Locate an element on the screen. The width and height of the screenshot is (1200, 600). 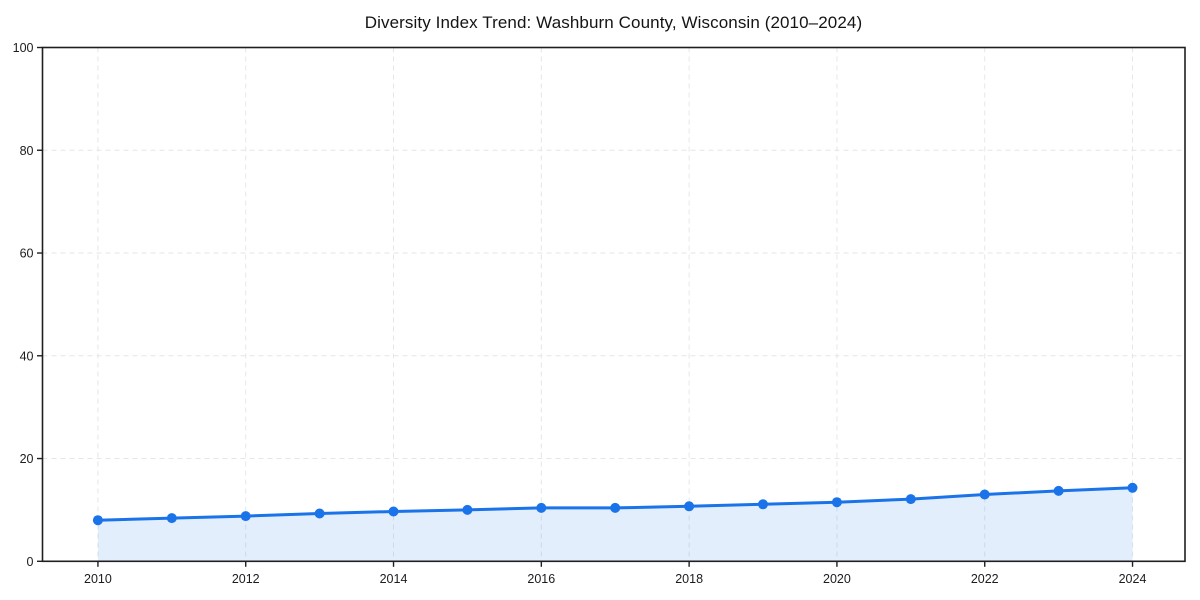
x-tick-label: 2010 is located at coordinates (98, 579).